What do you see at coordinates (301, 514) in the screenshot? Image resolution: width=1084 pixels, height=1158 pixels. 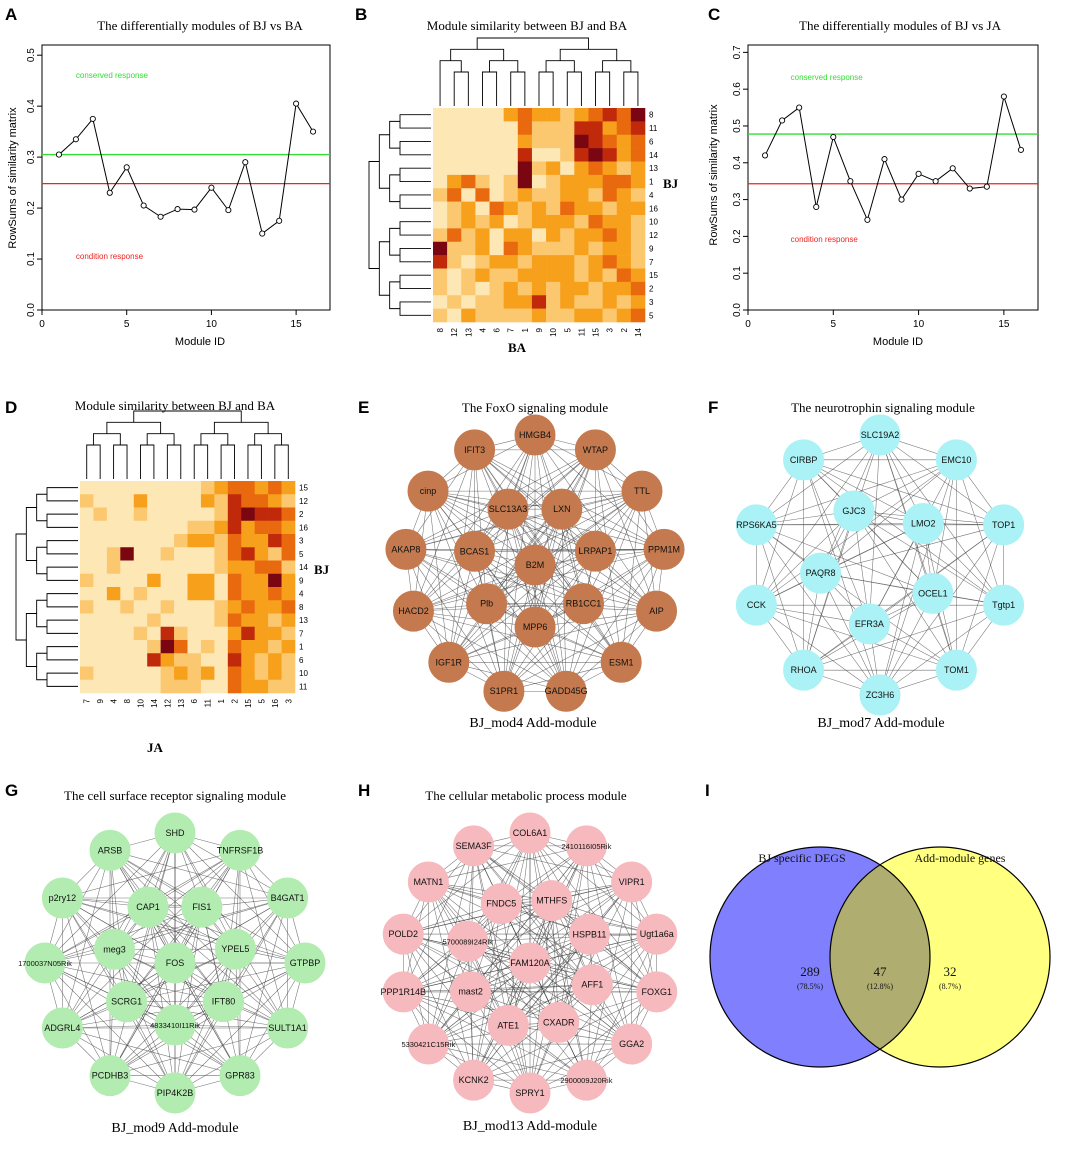 I see `heatmap-row-label: 2` at bounding box center [301, 514].